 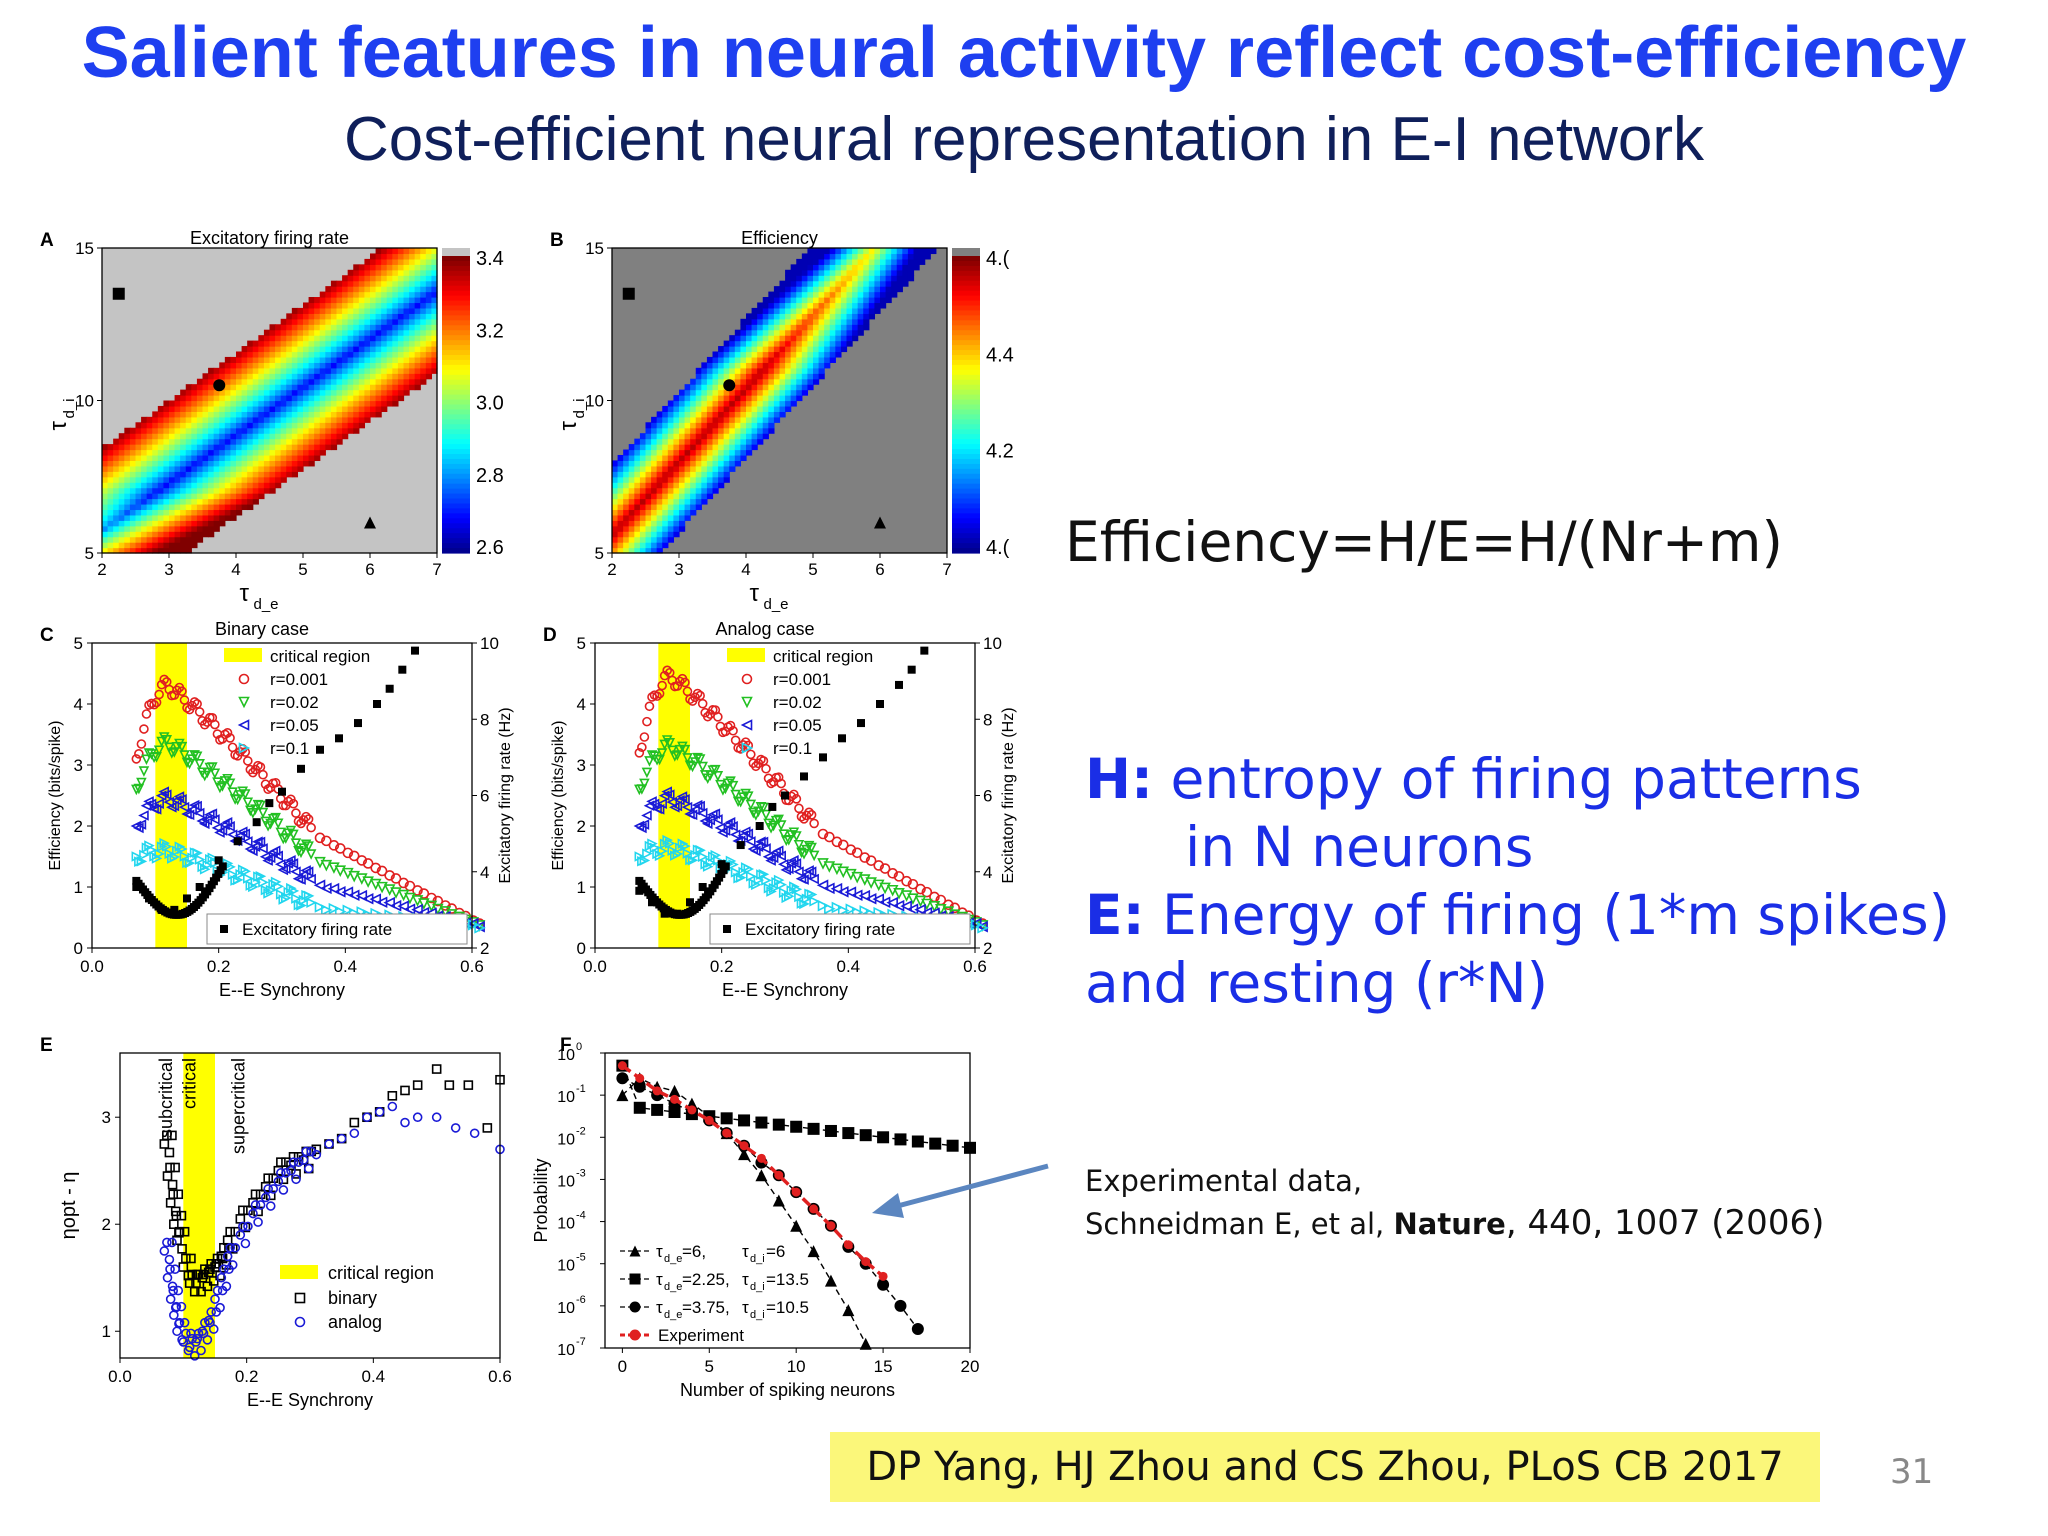 I want to click on y2-axis-label-C: Excitatory firing rate (Hz), so click(x=505, y=795).